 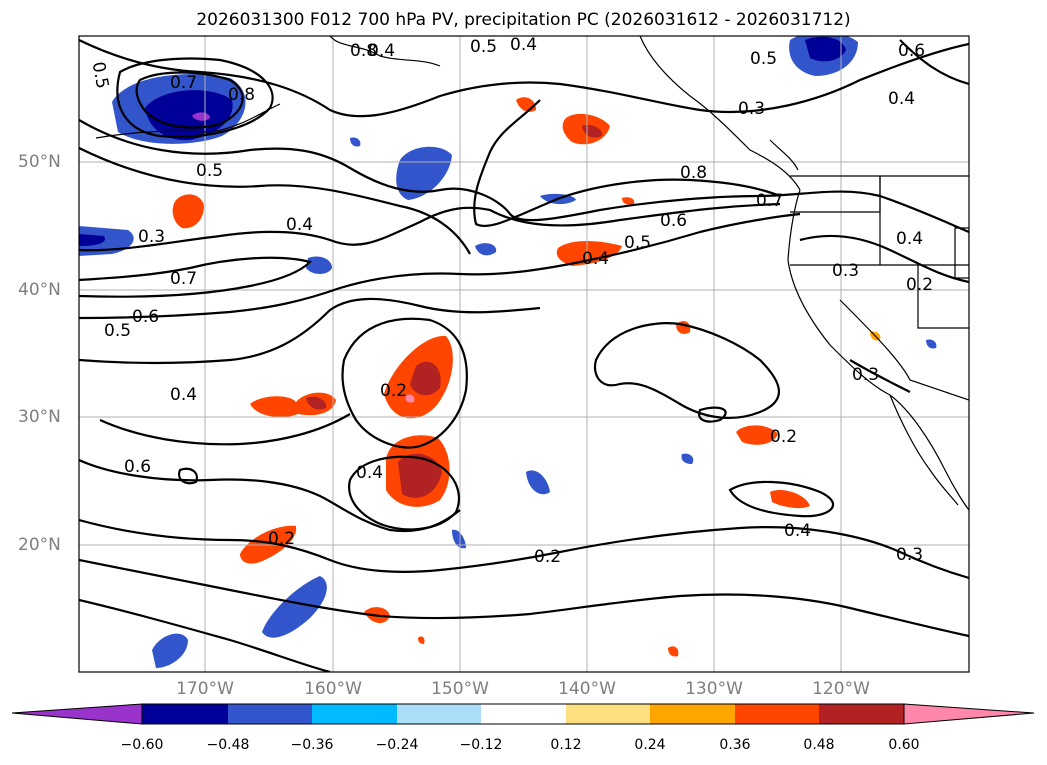 What do you see at coordinates (481, 745) in the screenshot?
I see `colorbar-tick: −0.12` at bounding box center [481, 745].